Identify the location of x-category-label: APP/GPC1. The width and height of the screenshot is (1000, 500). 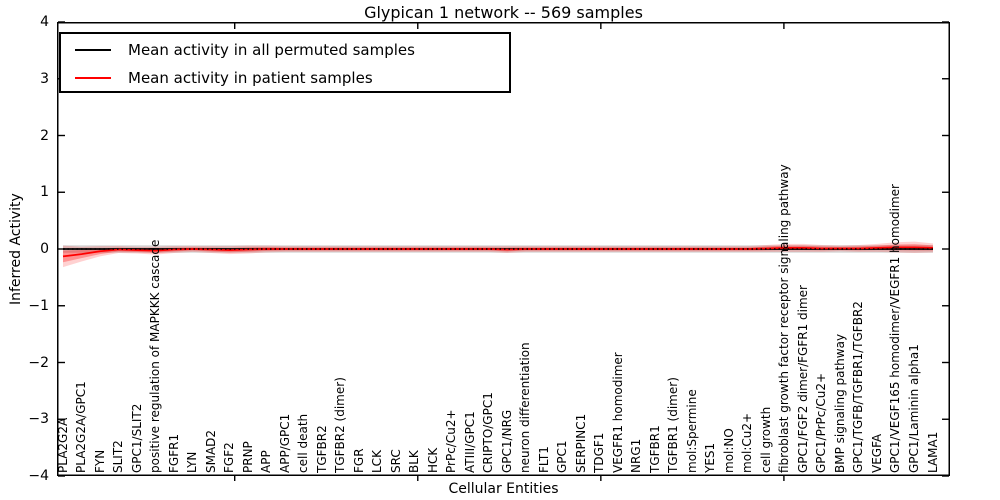
(284, 443).